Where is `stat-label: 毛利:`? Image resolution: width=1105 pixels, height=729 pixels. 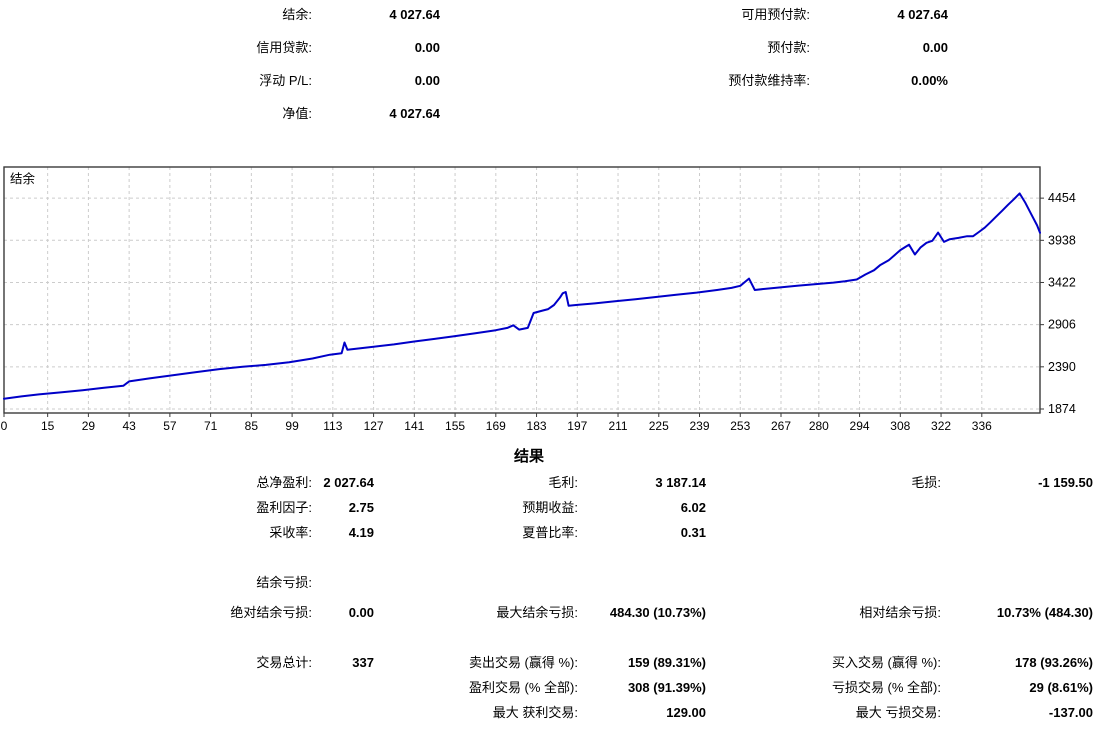 stat-label: 毛利: is located at coordinates (563, 482).